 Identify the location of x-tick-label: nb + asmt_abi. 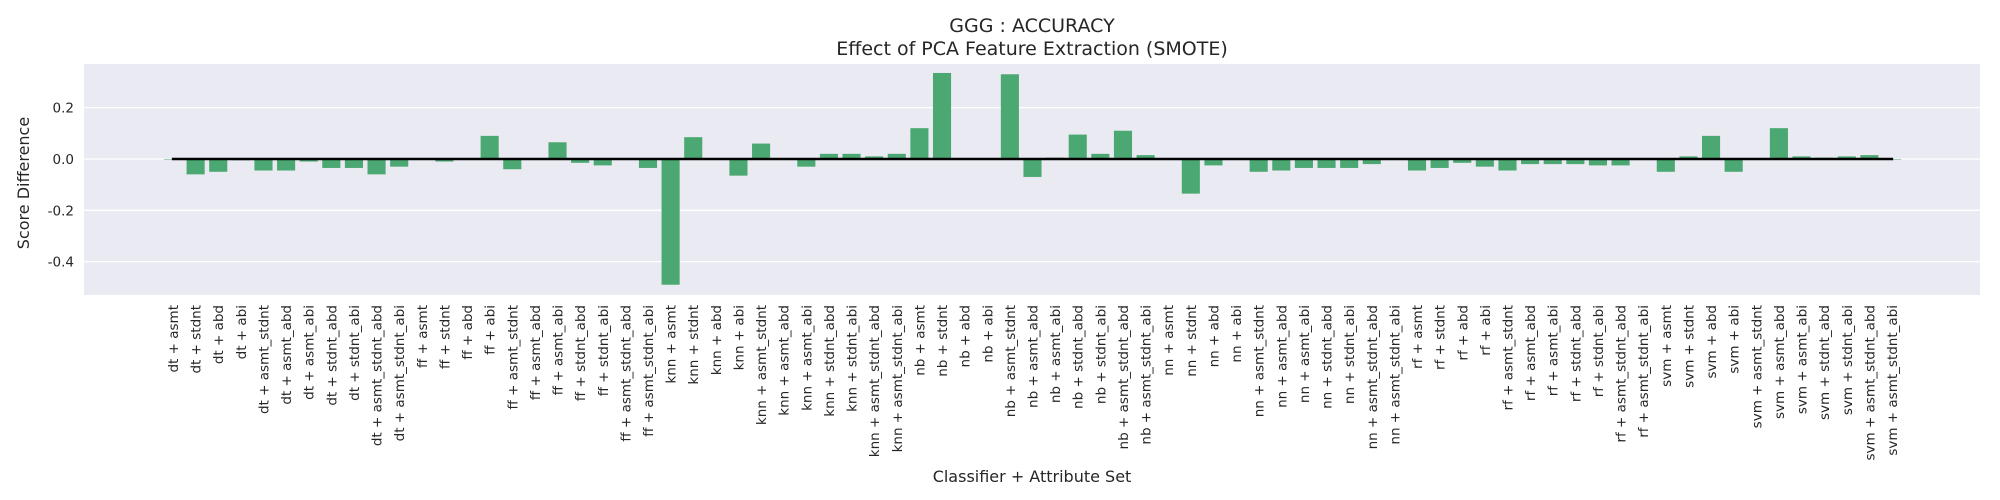
(1056, 354).